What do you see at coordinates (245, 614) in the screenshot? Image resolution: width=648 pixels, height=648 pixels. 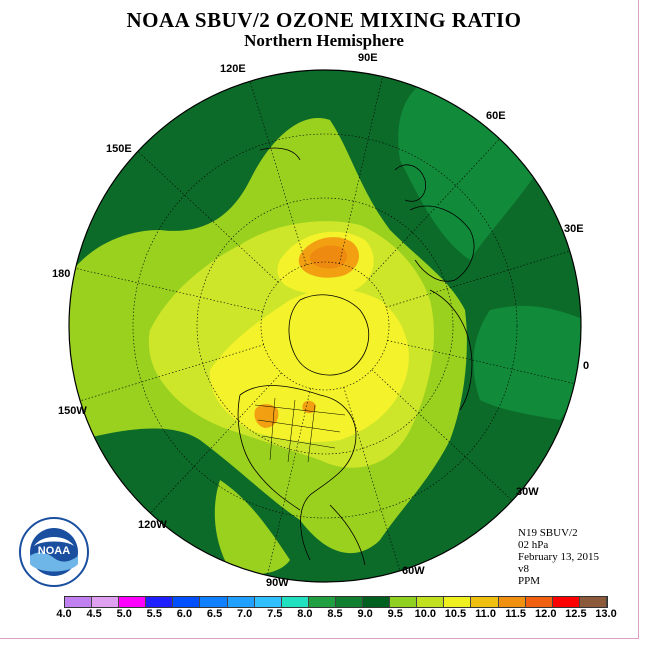 I see `legend-tick-label: 7.0` at bounding box center [245, 614].